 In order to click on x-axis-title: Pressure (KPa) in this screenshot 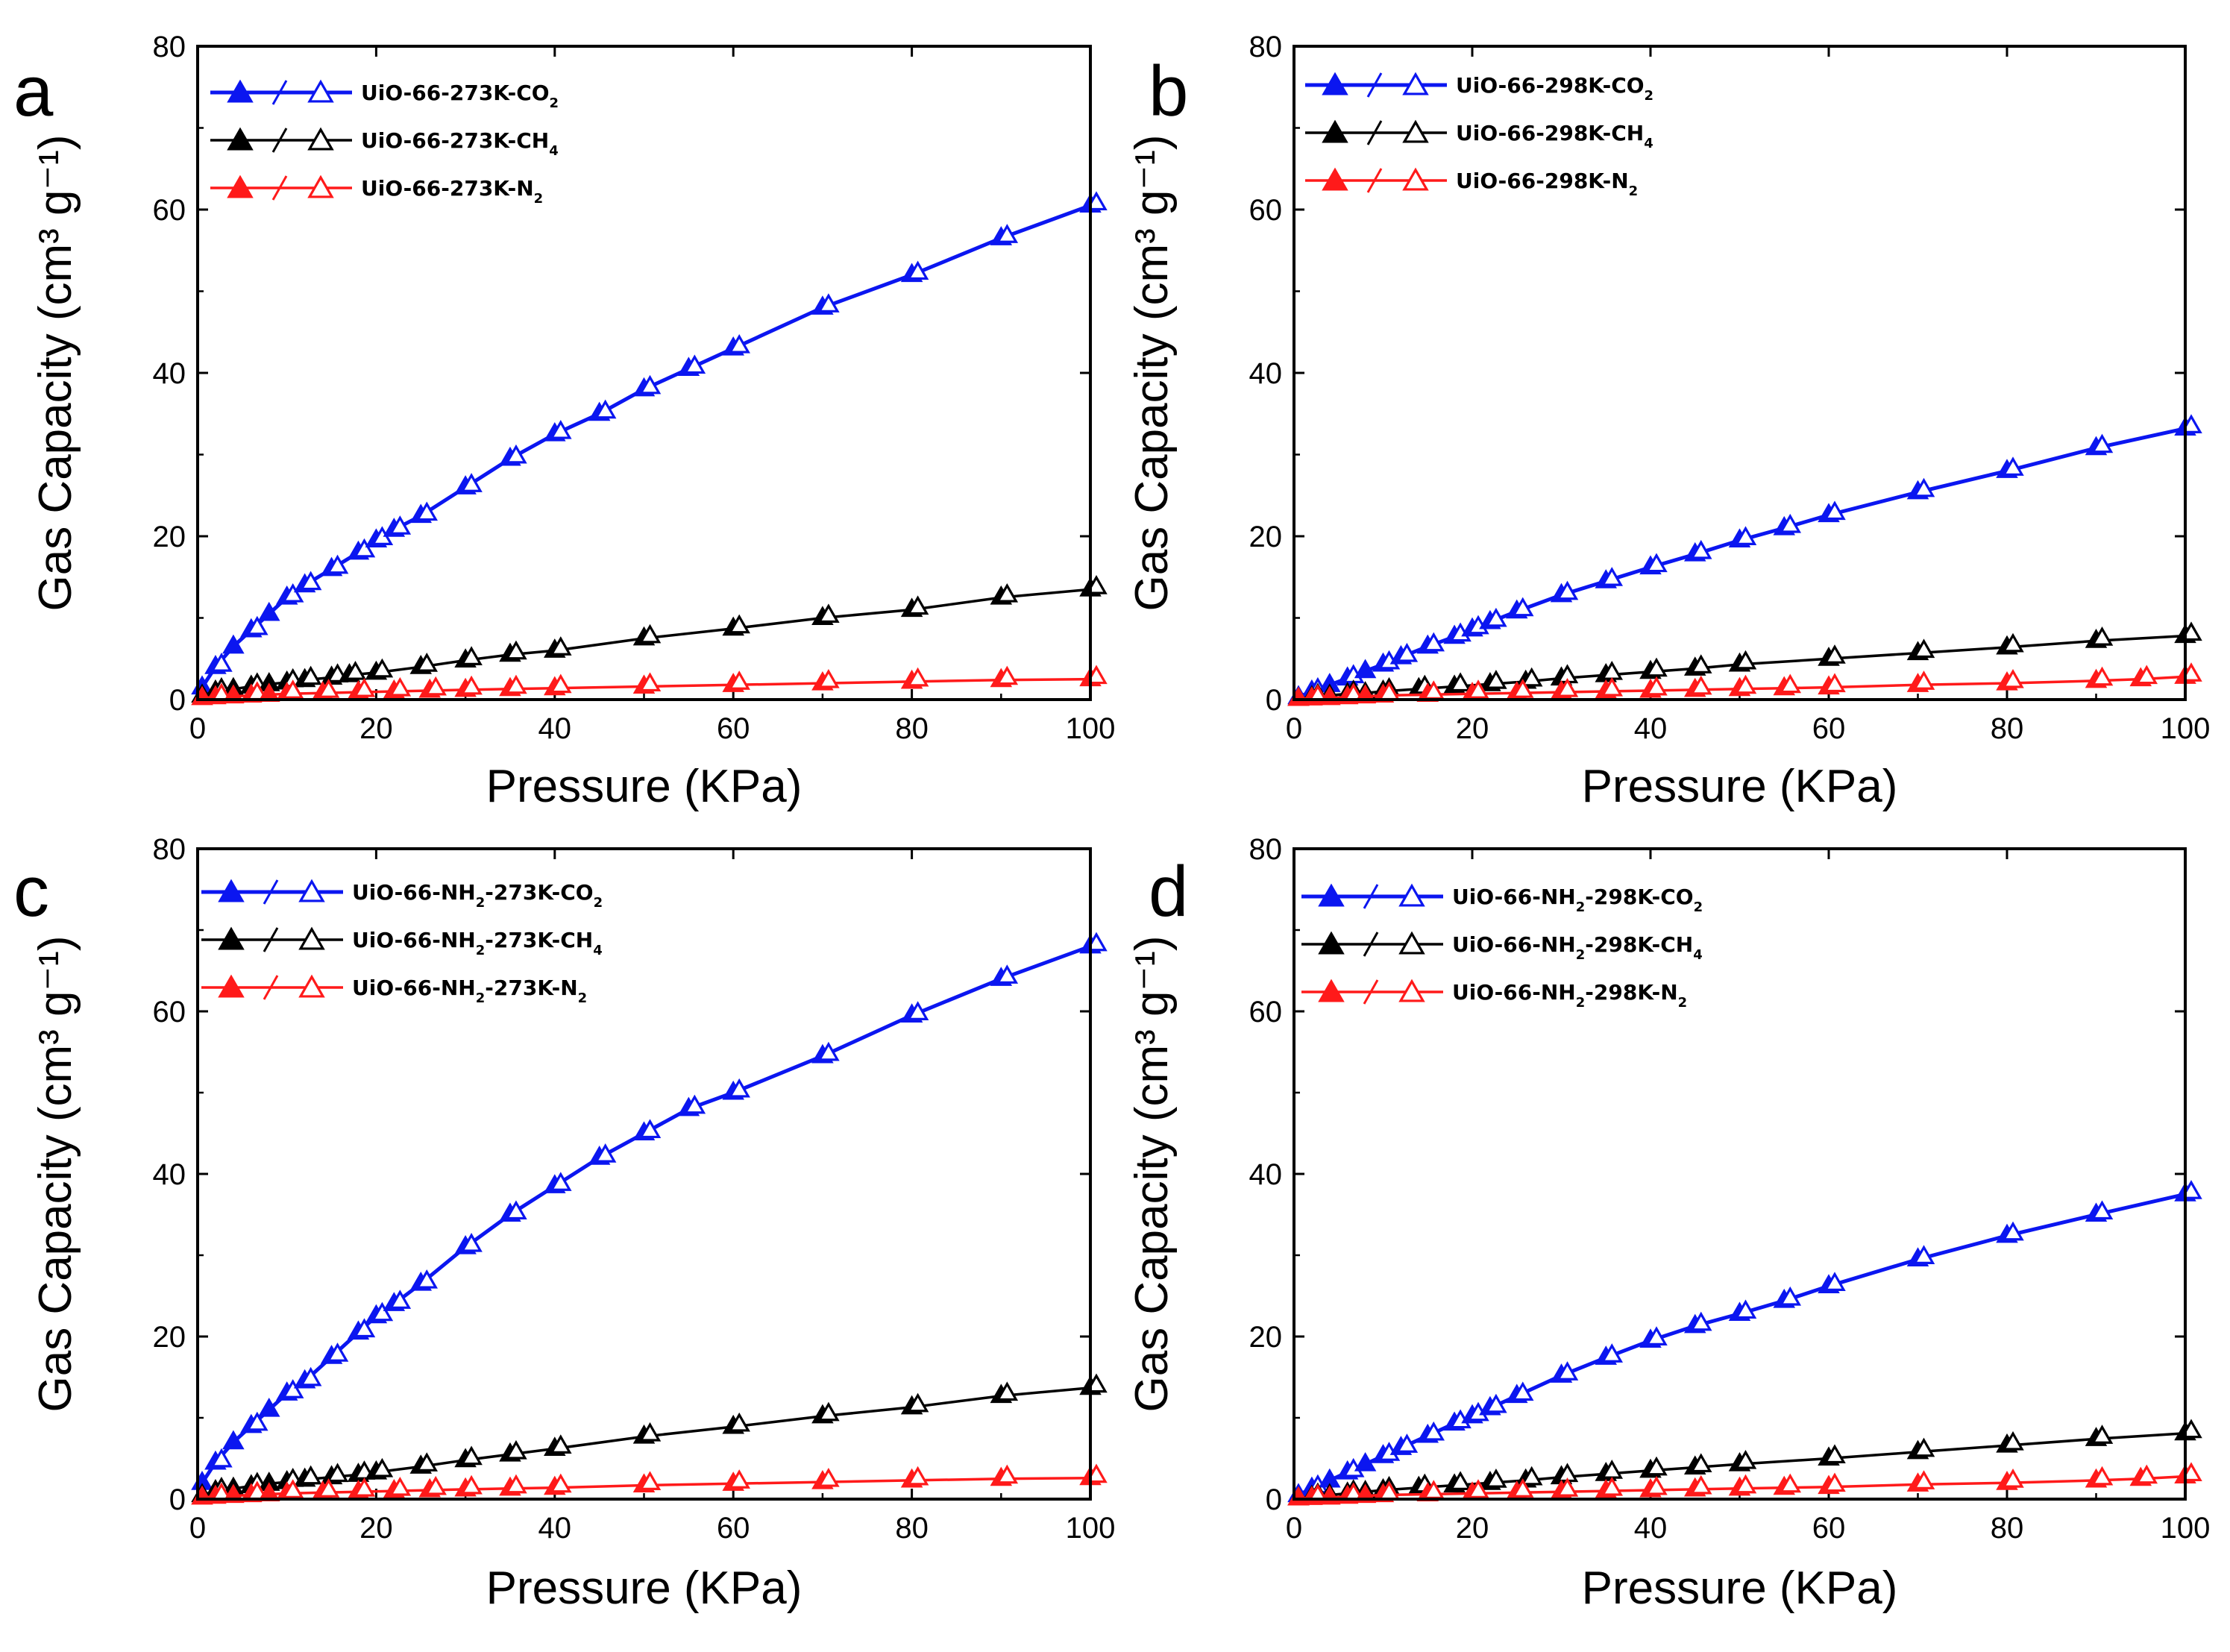, I will do `click(644, 1588)`.